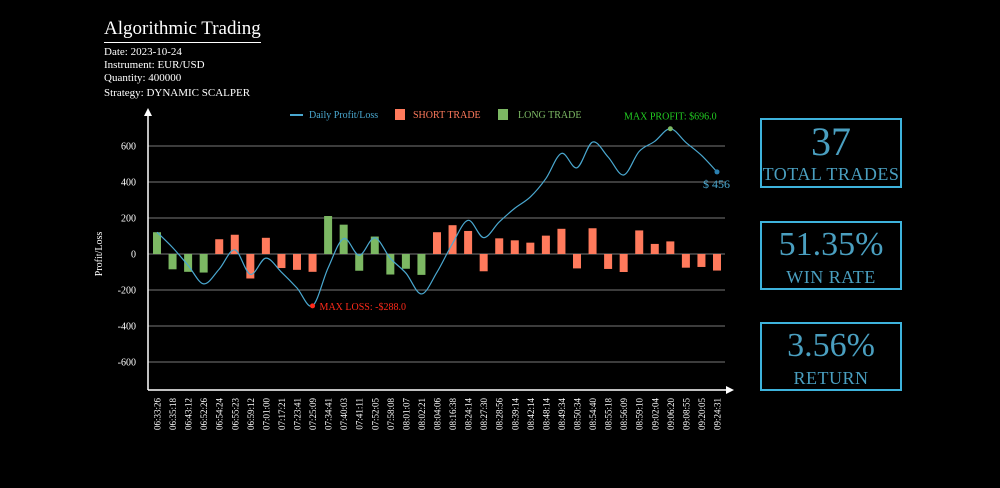 The width and height of the screenshot is (1000, 488). I want to click on x-tick-label: 06:43:12, so click(189, 414).